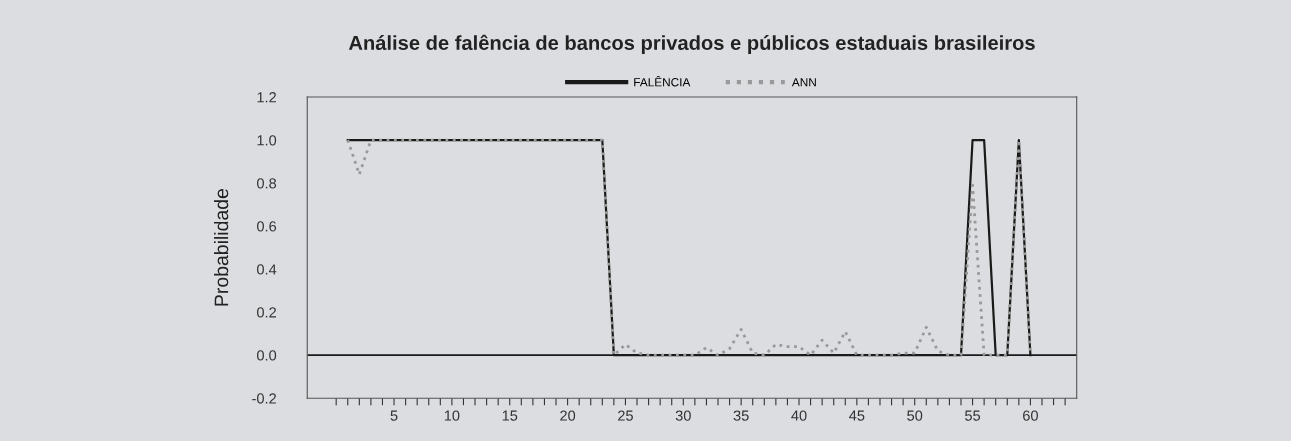 This screenshot has width=1291, height=441. What do you see at coordinates (267, 226) in the screenshot?
I see `y-tick-label: 0.6` at bounding box center [267, 226].